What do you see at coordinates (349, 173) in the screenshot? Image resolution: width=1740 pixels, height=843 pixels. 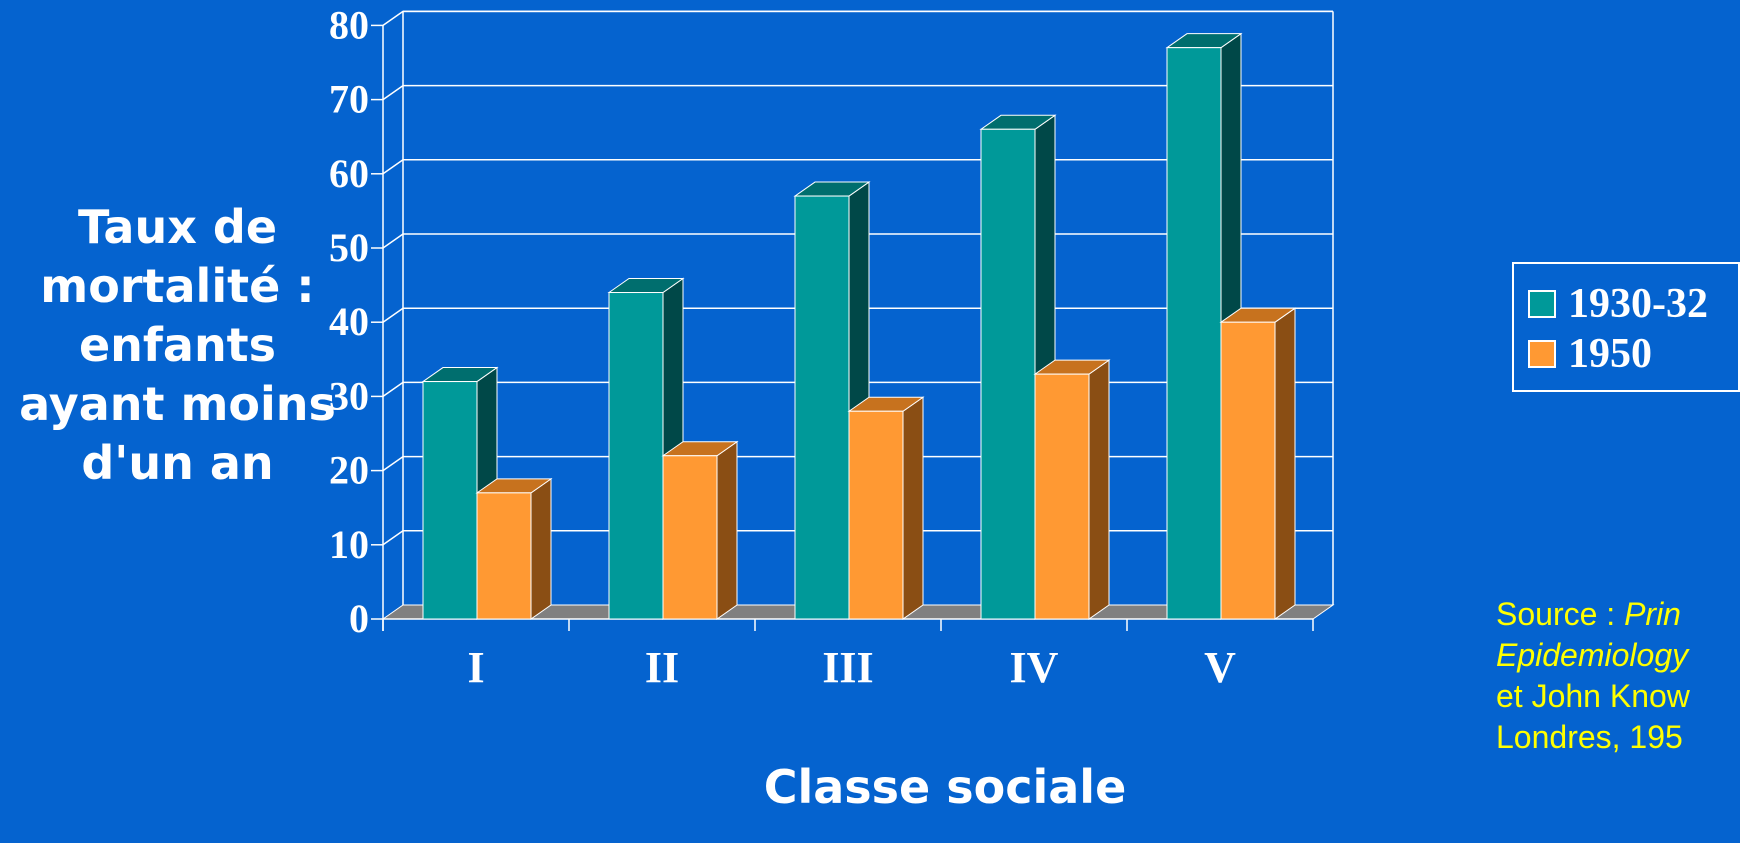 I see `y-tick-label: 60` at bounding box center [349, 173].